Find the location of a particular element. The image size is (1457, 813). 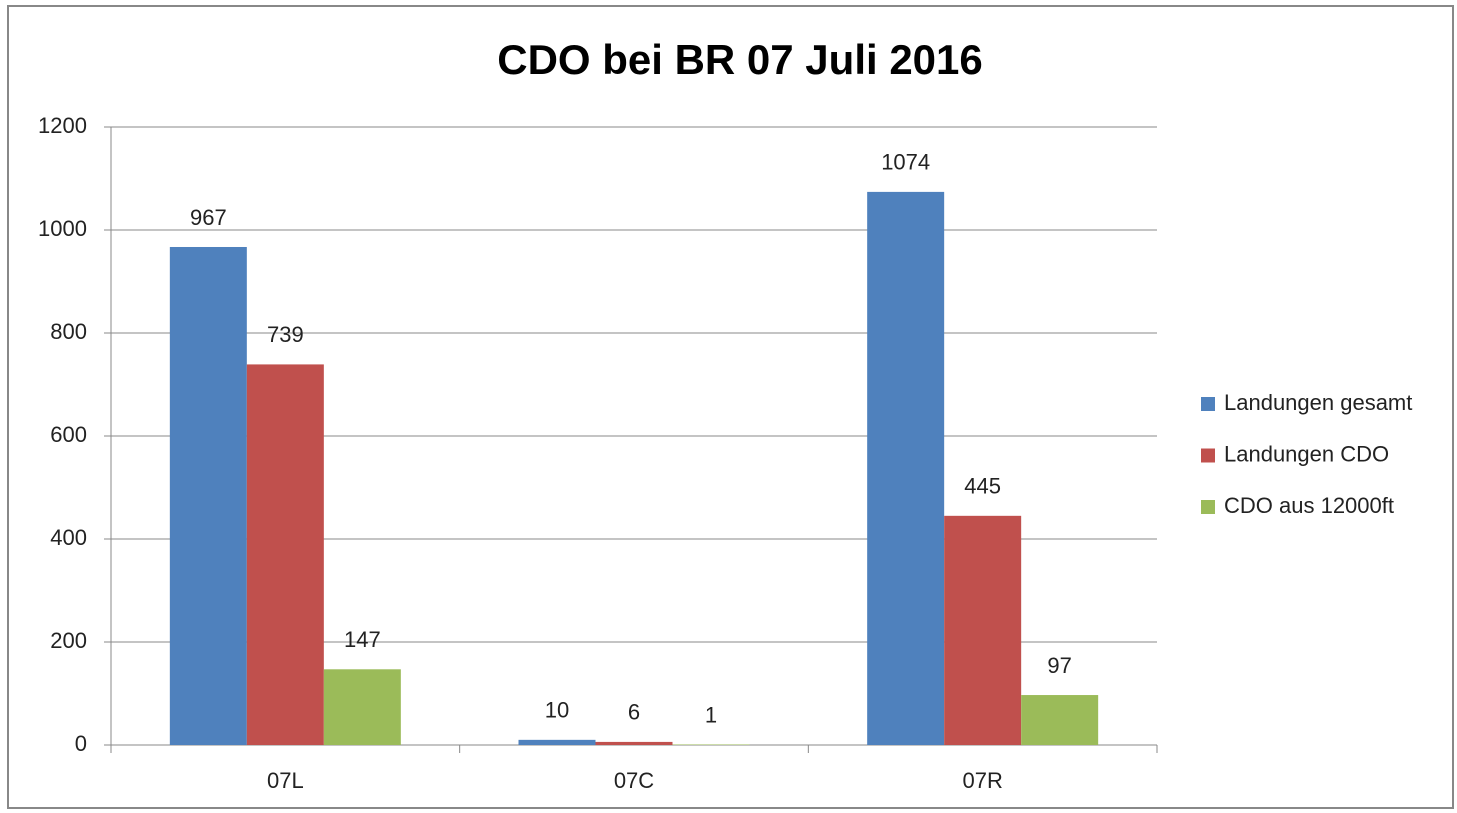

data-label: 1 is located at coordinates (711, 714).